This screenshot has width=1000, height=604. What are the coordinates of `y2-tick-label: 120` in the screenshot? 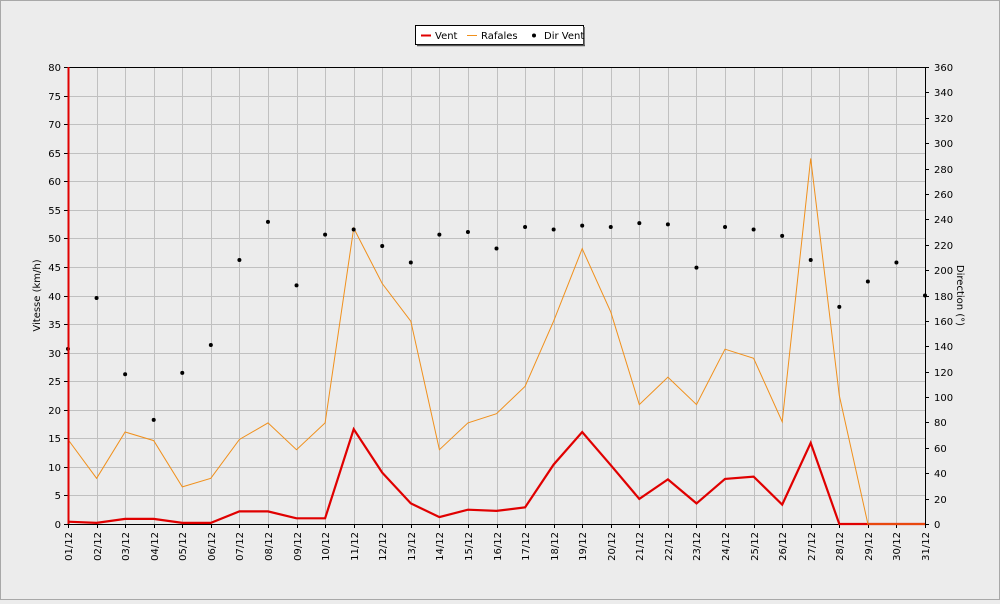 It's located at (943, 373).